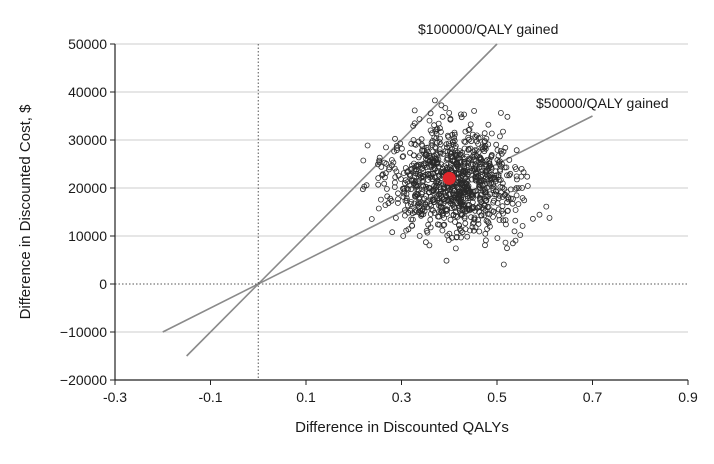 The image size is (714, 464). Describe the element at coordinates (87, 236) in the screenshot. I see `y-tick-label: 10000` at that location.